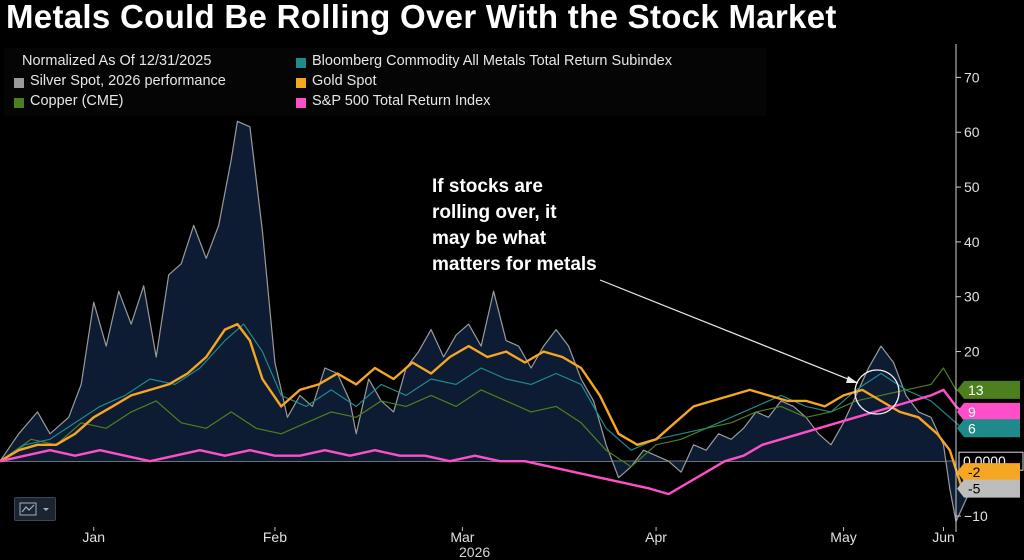 The width and height of the screenshot is (1024, 560). What do you see at coordinates (77, 101) in the screenshot?
I see `legend-label-copper: Copper (CME)` at bounding box center [77, 101].